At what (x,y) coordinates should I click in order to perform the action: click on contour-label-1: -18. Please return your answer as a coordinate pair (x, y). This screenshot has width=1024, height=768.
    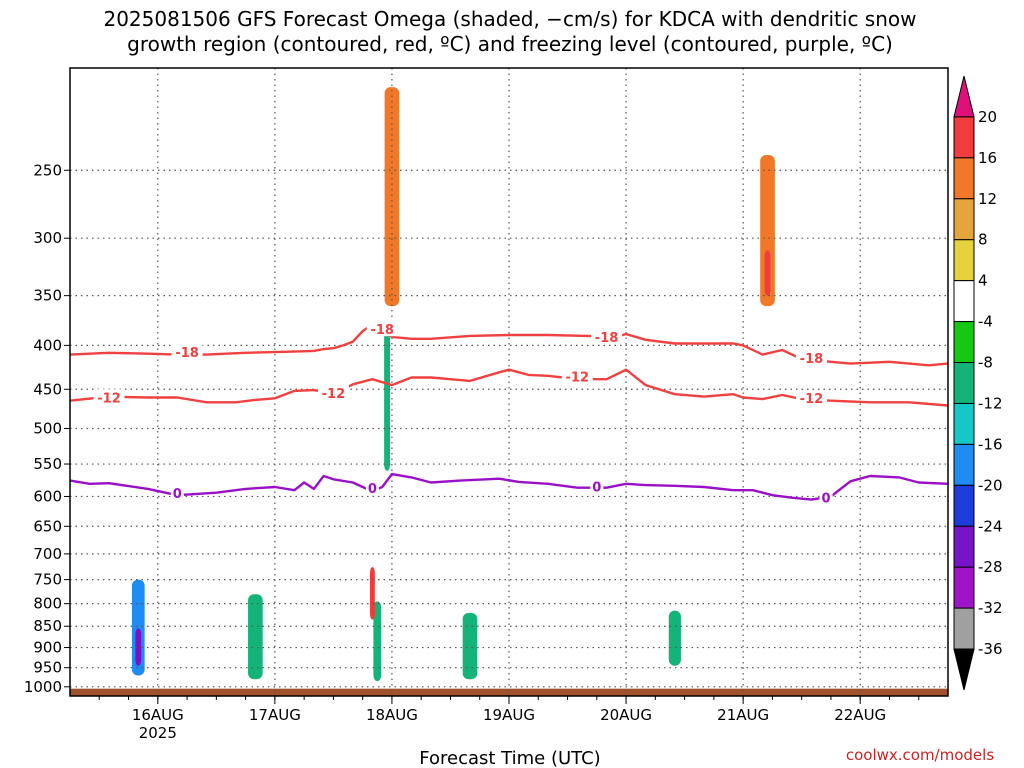
    Looking at the image, I should click on (382, 330).